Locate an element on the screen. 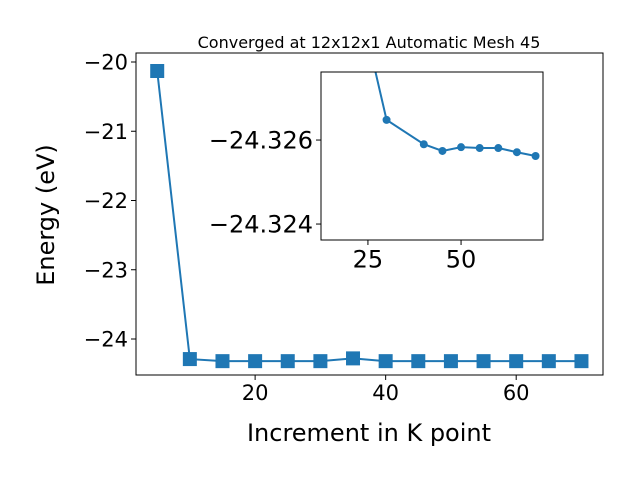 This screenshot has width=640, height=480. x-tick-label: 60 is located at coordinates (516, 393).